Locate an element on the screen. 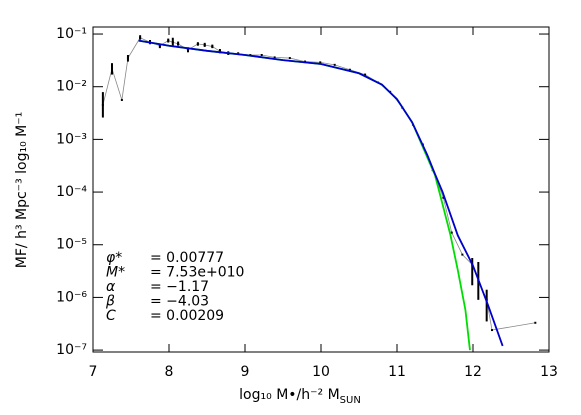  annotation-value: = 0.00209 is located at coordinates (187, 316).